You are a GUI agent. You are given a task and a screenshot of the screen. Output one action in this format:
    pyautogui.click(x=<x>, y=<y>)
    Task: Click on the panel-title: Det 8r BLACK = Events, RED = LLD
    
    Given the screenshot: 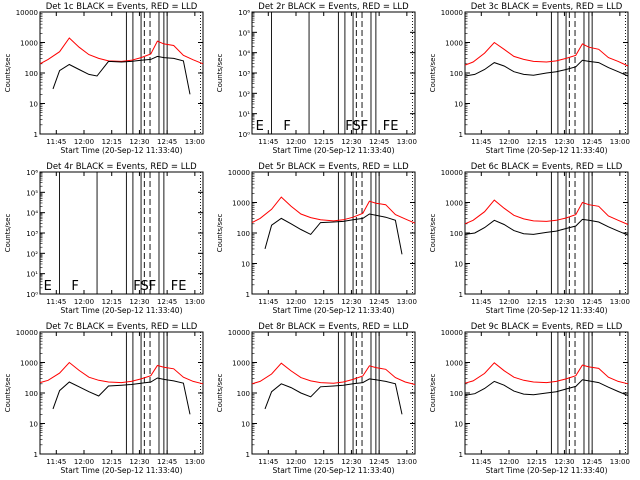 What is the action you would take?
    pyautogui.click(x=333, y=327)
    